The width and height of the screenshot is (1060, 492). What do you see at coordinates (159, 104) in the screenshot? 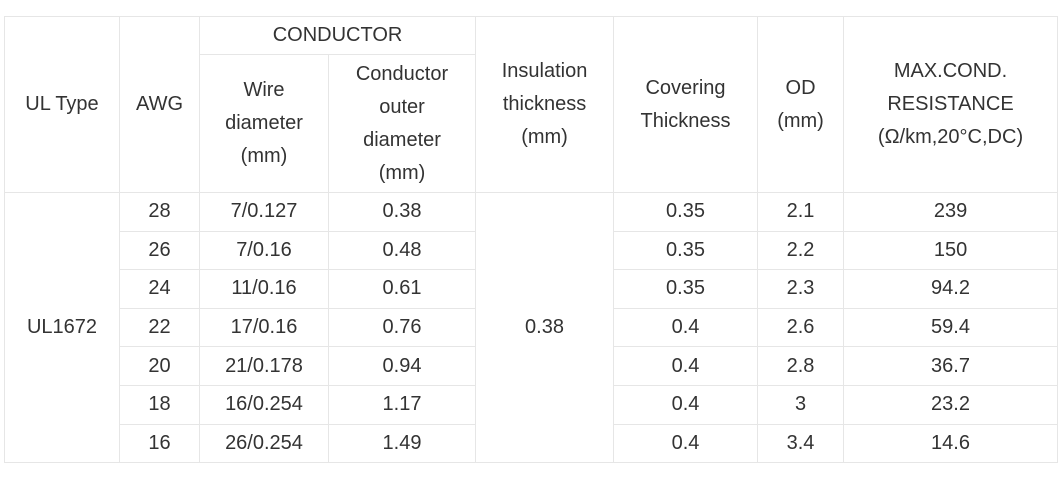
I see `header-awg: AWG` at bounding box center [159, 104].